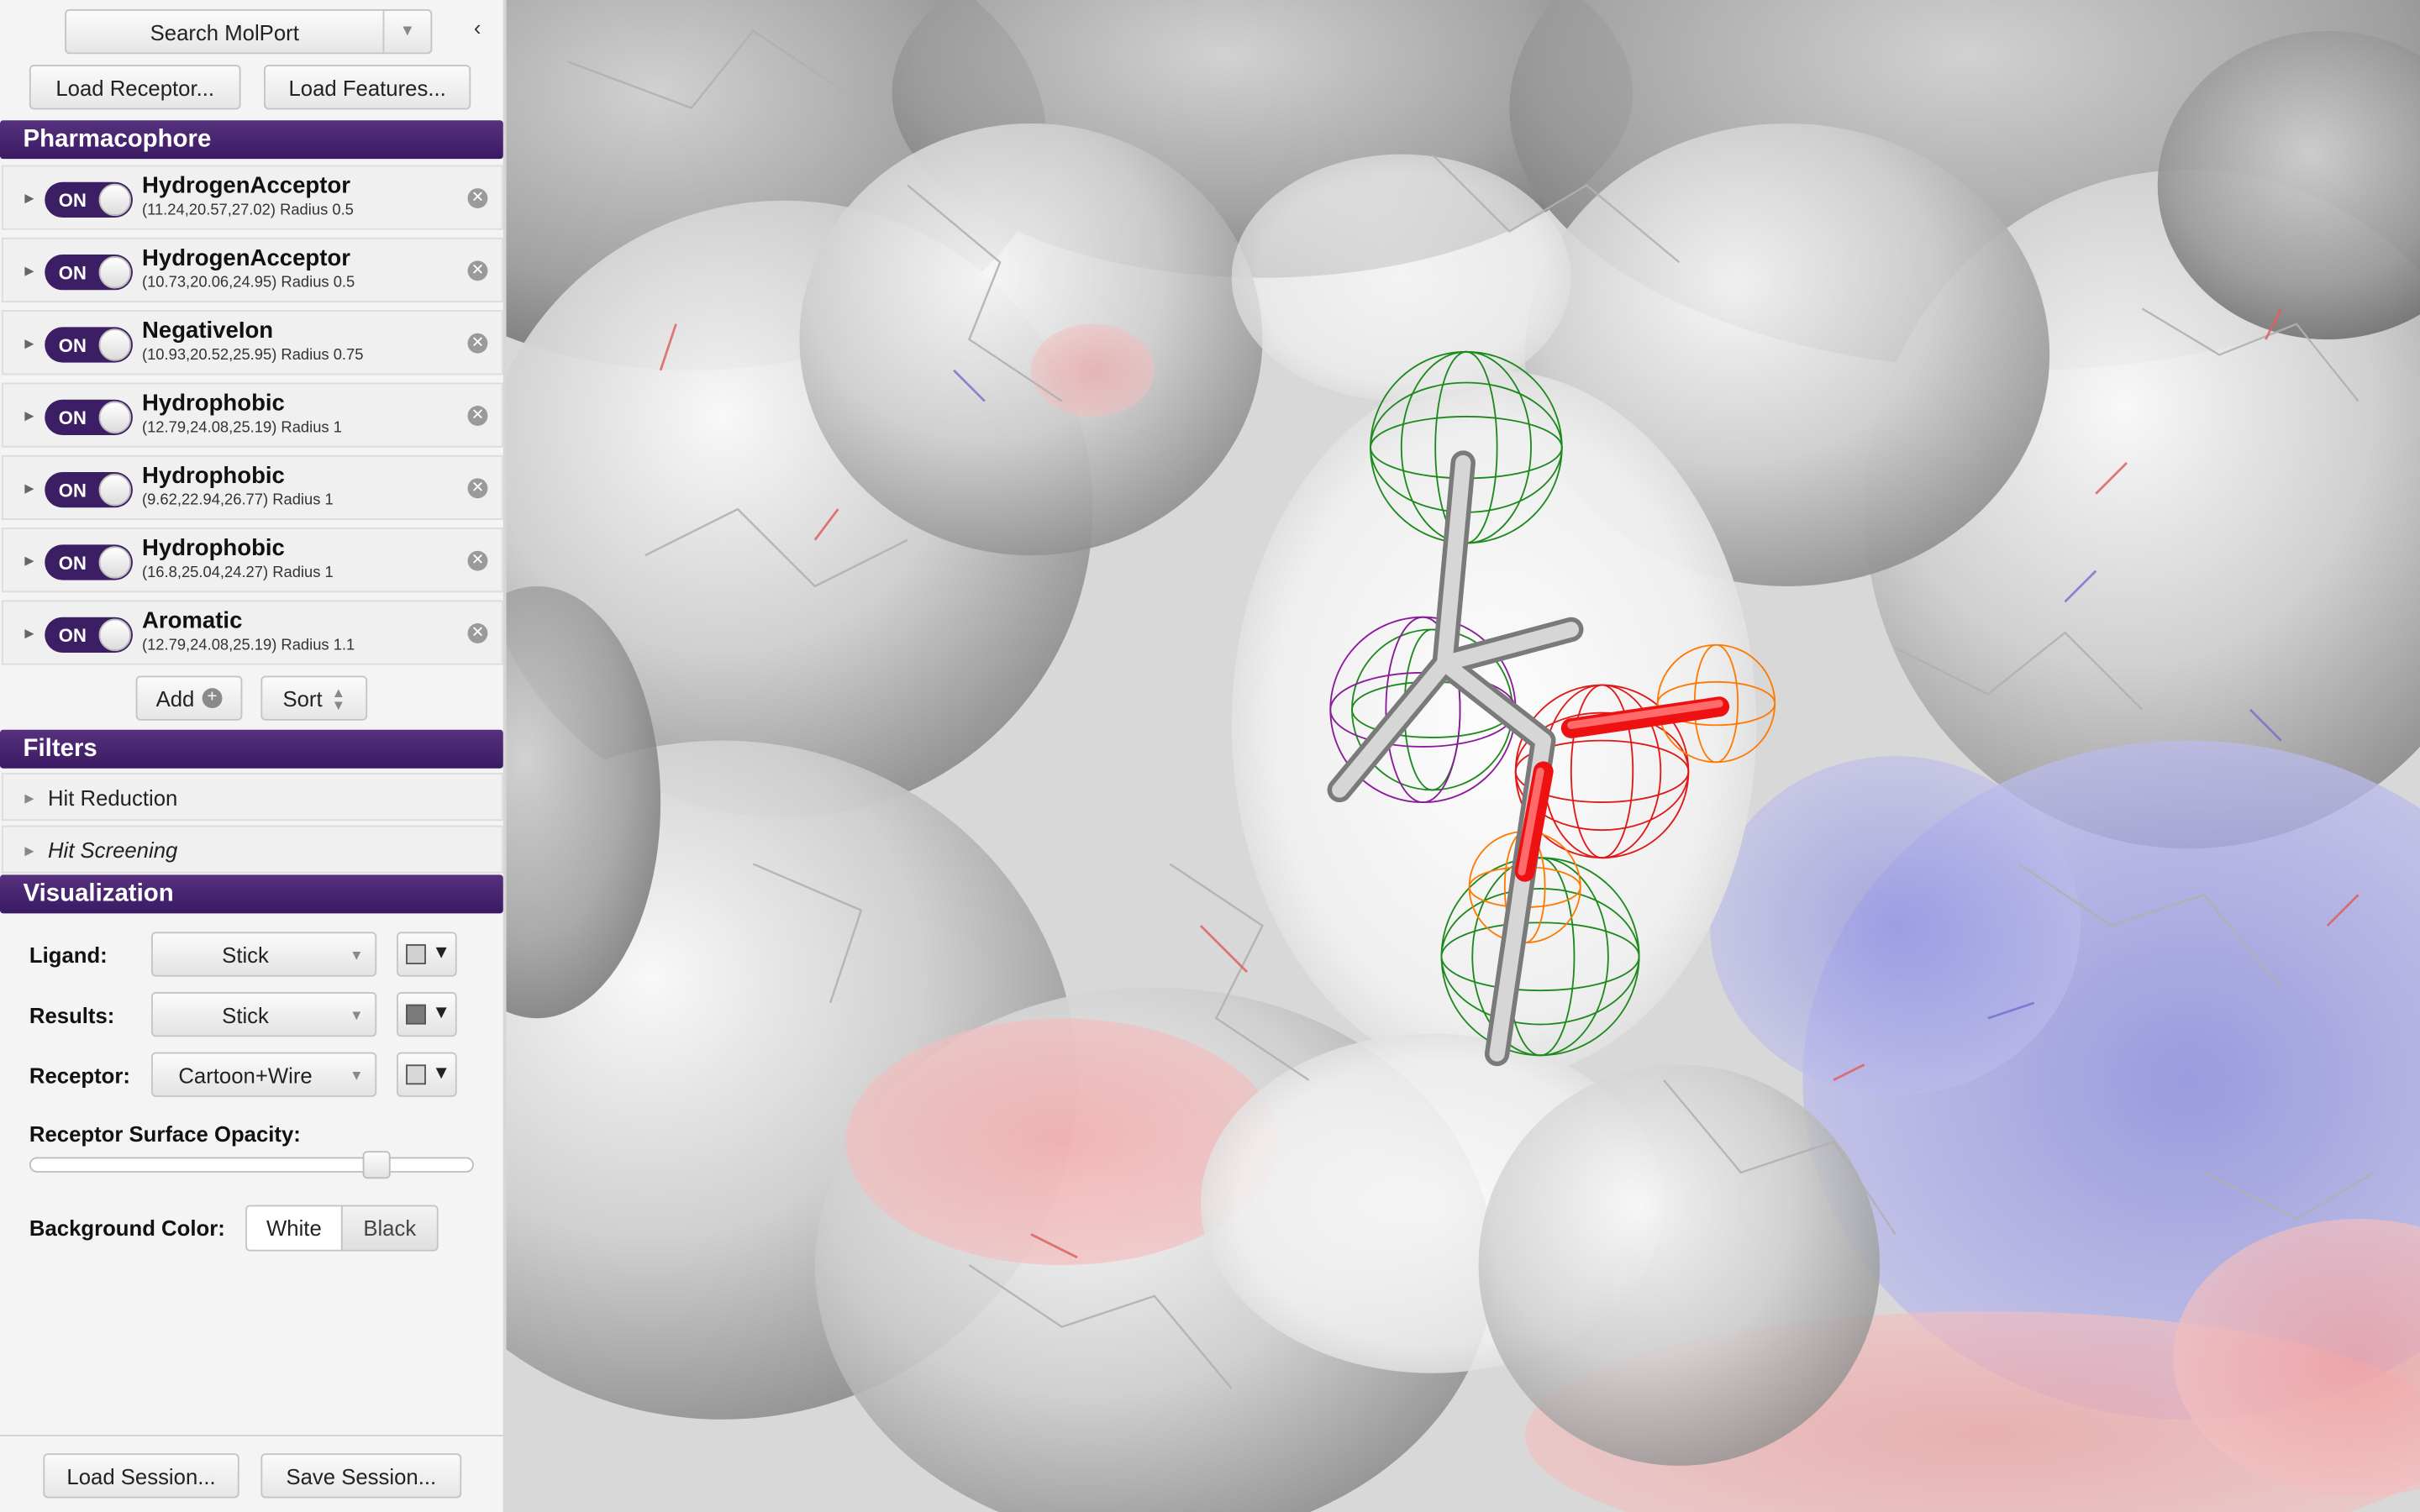 The width and height of the screenshot is (2420, 1512). I want to click on feature-name: HydrogenAcceptor, so click(246, 258).